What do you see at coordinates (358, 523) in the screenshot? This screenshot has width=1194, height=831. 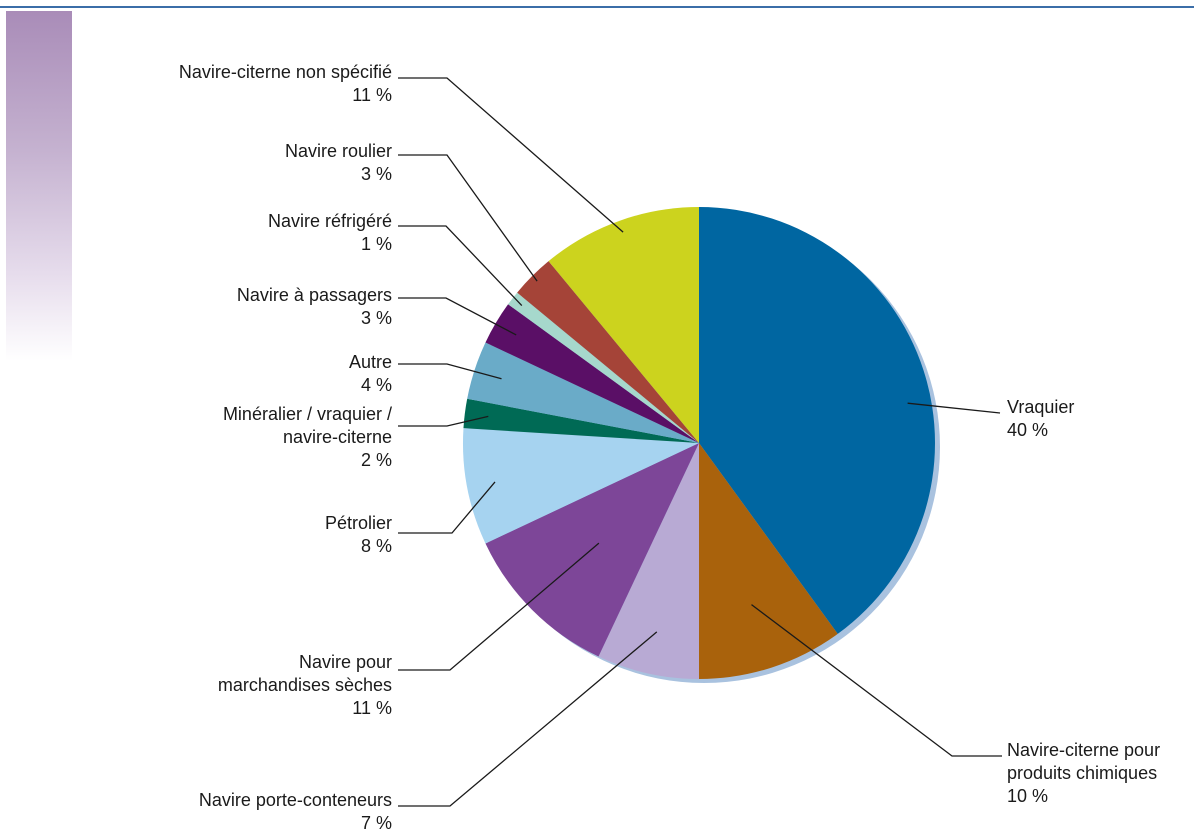 I see `slice-name-line: Pétrolier` at bounding box center [358, 523].